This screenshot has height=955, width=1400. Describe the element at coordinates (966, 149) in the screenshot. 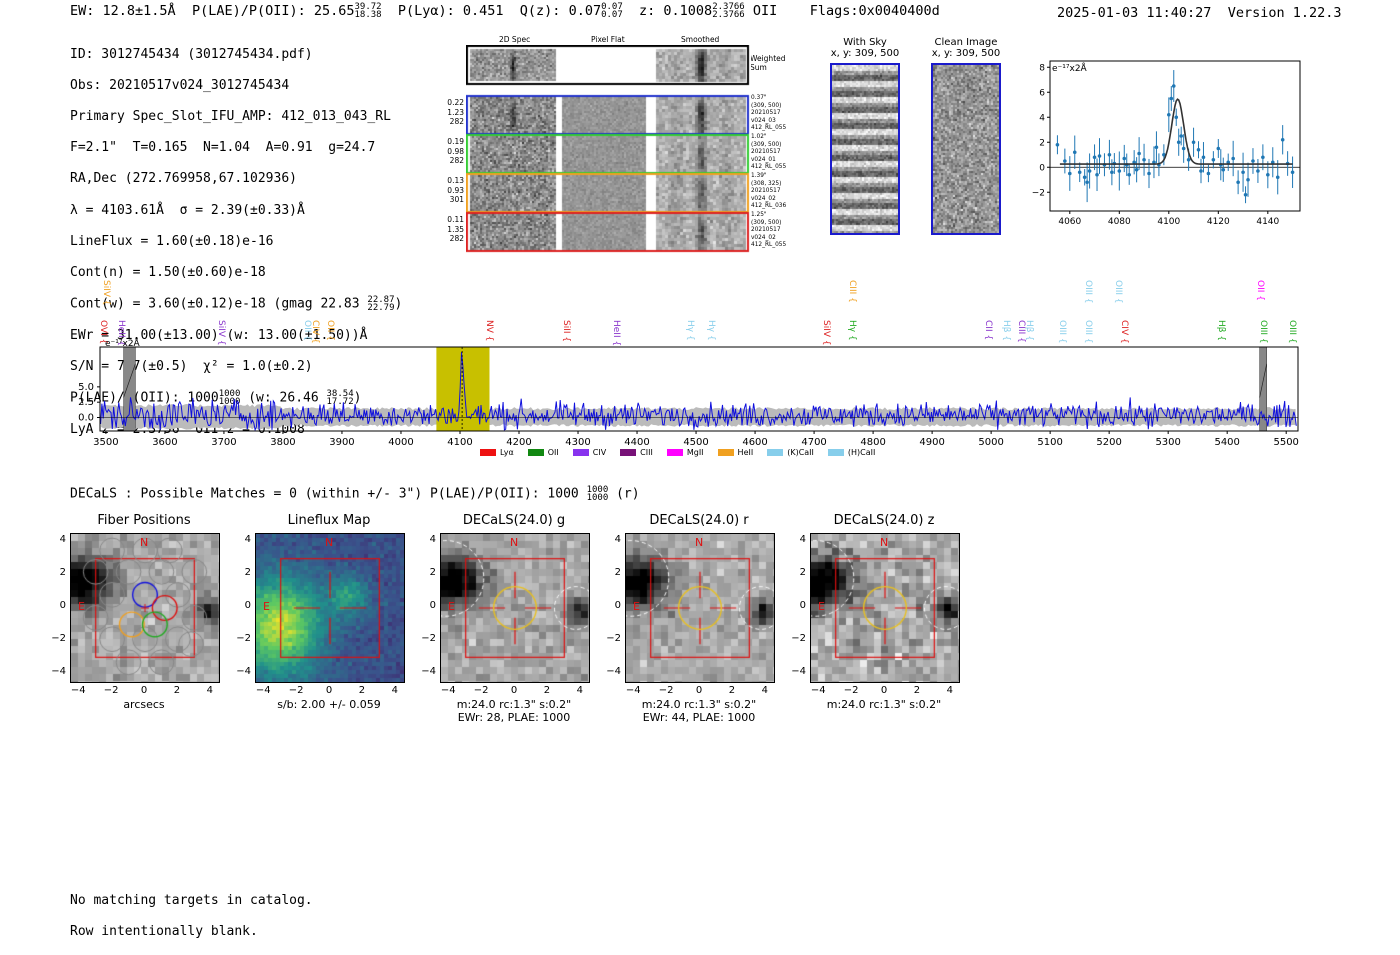

I see `clean-image` at that location.